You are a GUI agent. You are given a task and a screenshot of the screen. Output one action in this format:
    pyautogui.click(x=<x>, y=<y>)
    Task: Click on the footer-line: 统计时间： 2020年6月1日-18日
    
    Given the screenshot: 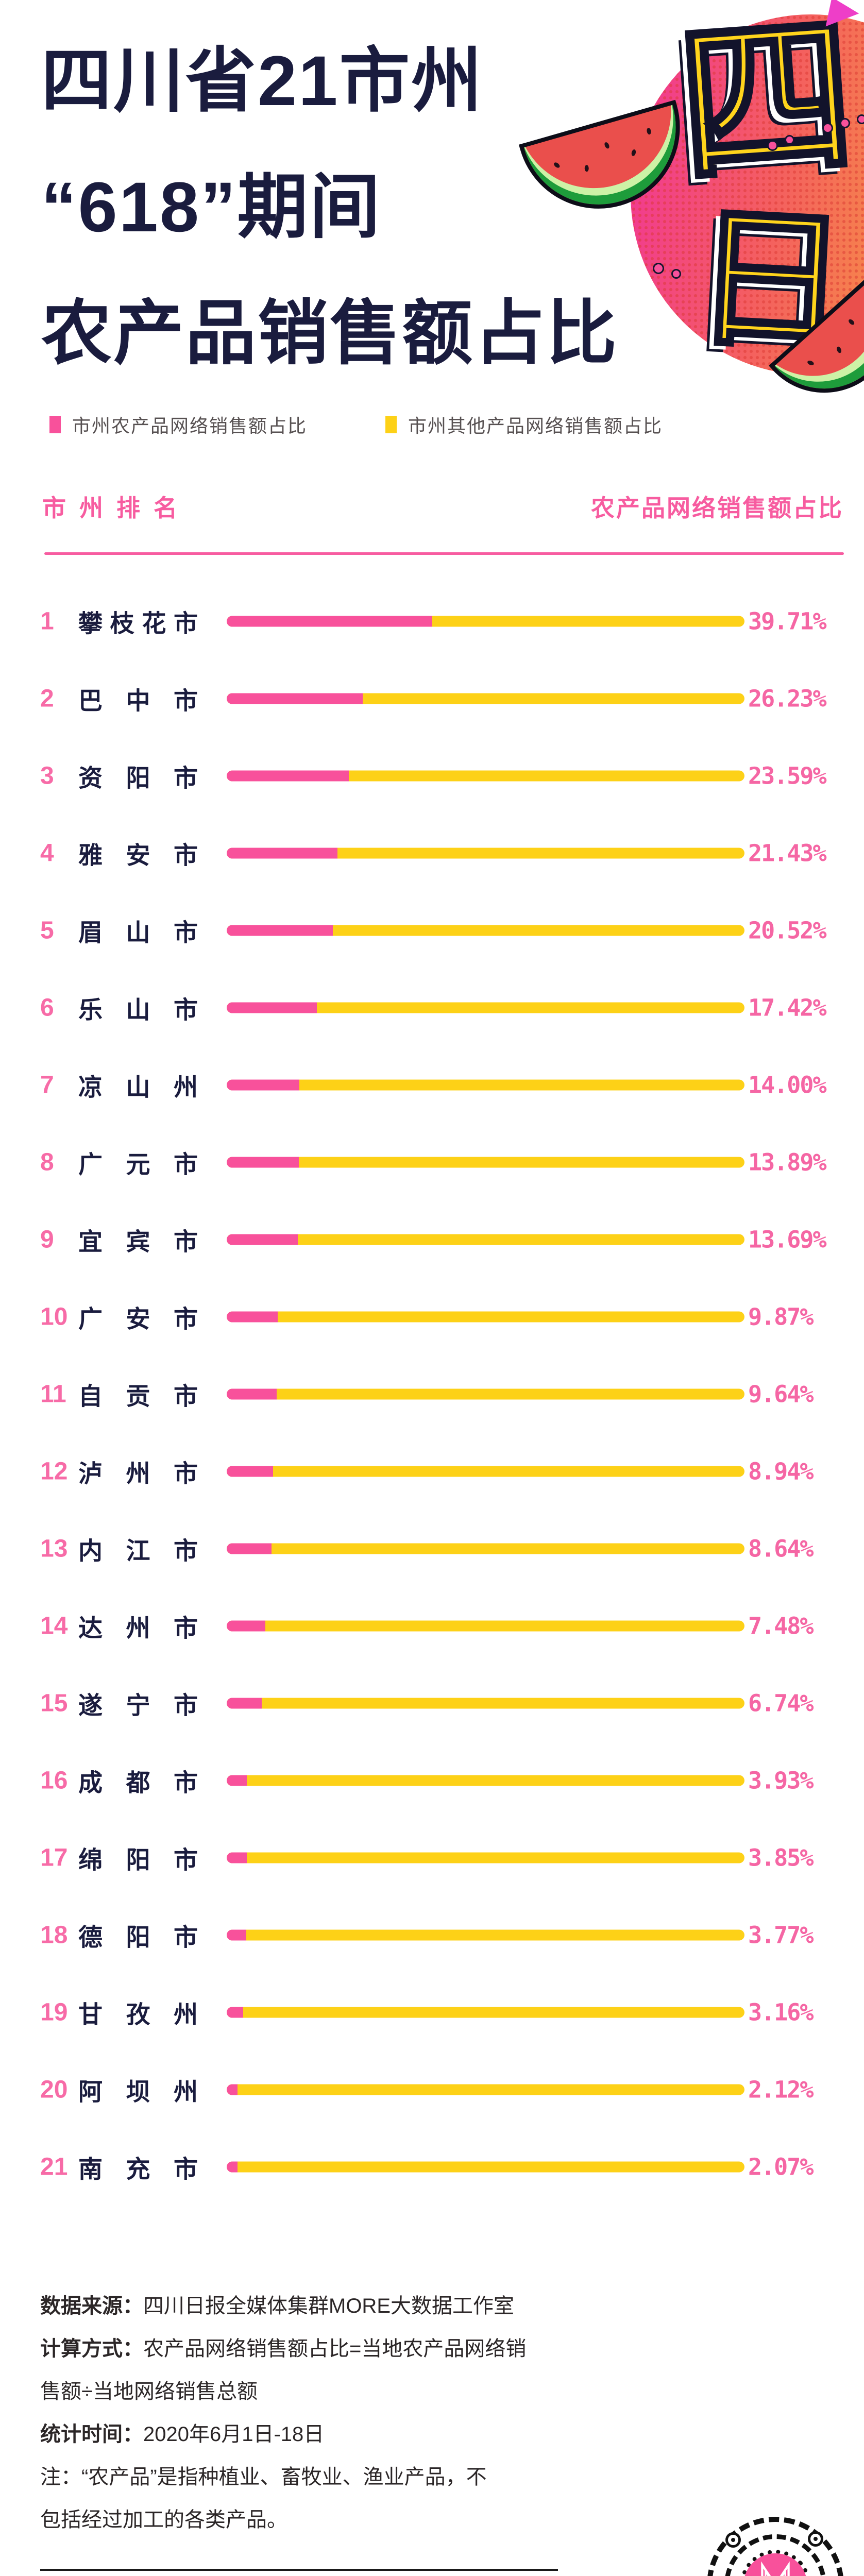 What is the action you would take?
    pyautogui.click(x=283, y=2432)
    